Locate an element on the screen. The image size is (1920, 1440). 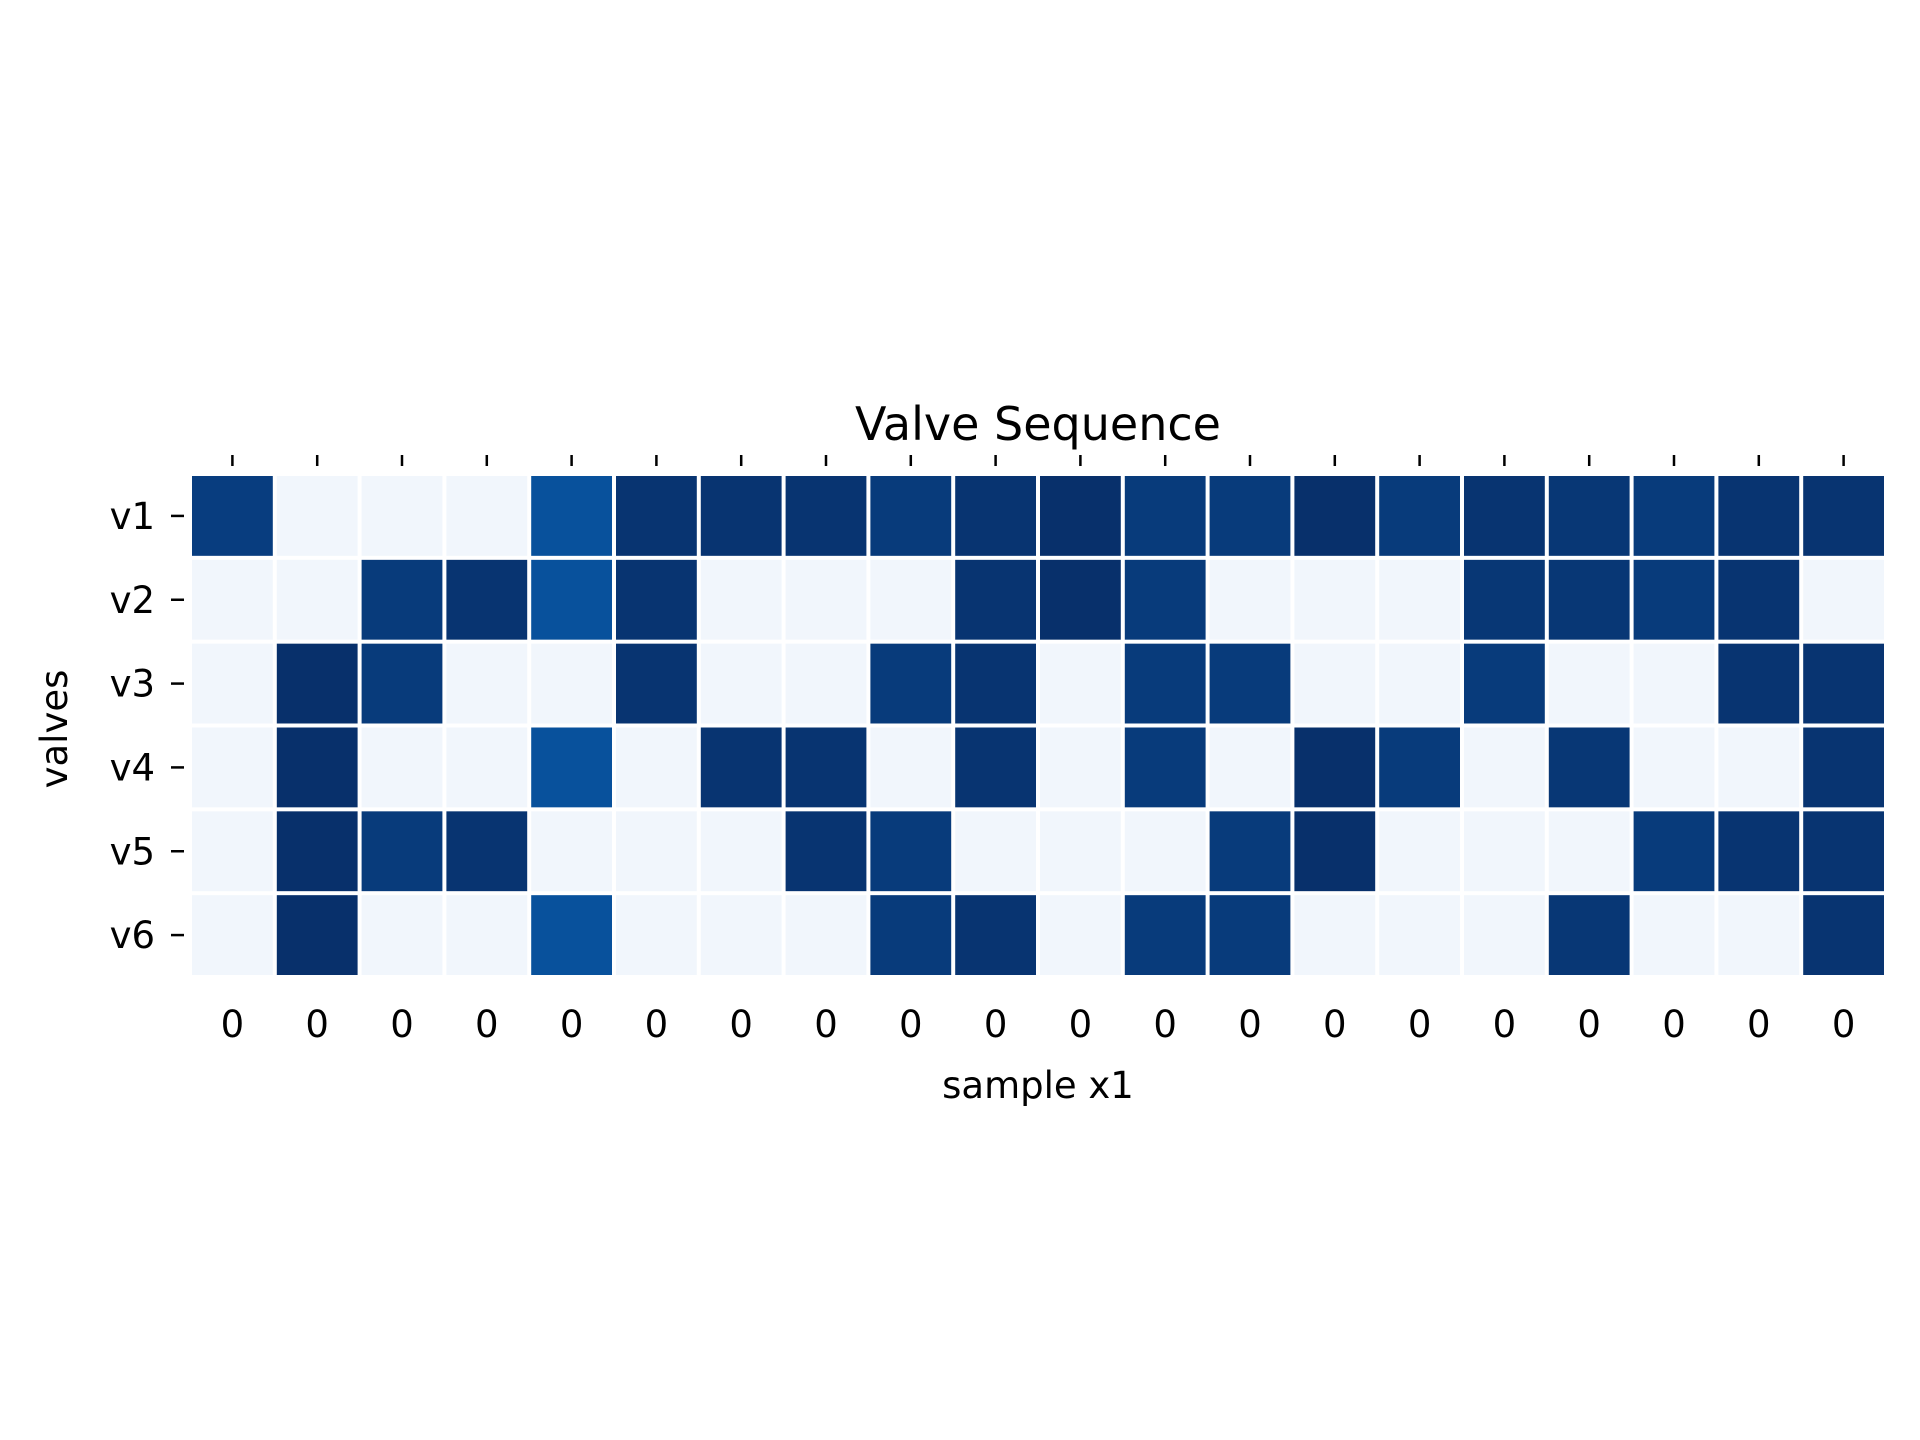
y-tick-label-v6: v6 is located at coordinates (132, 935).